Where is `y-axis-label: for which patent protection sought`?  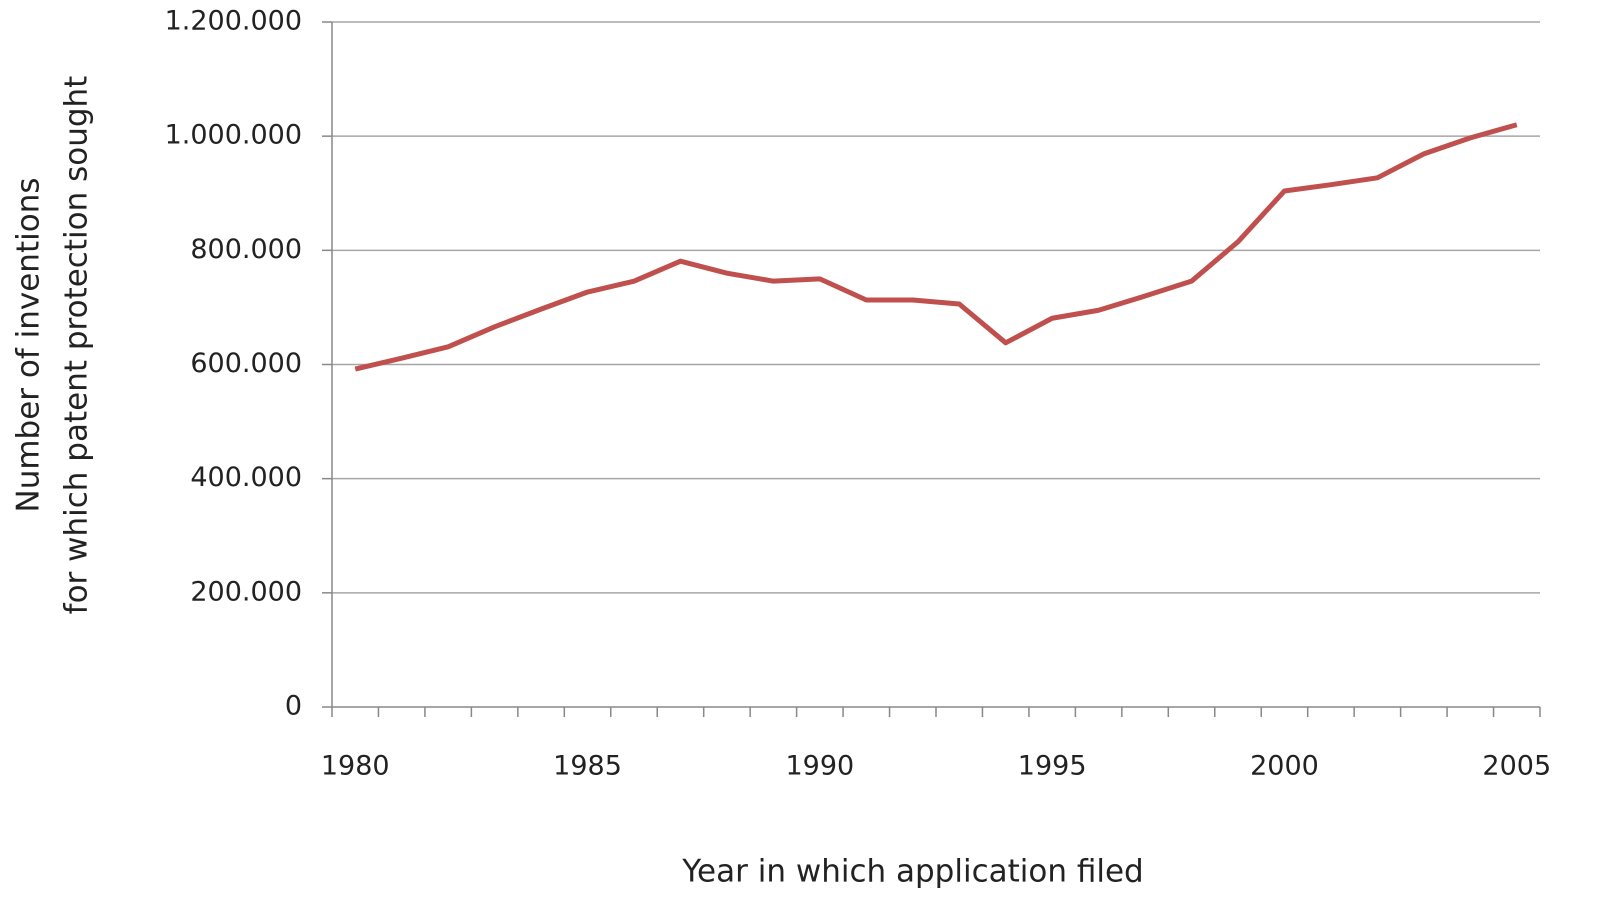 y-axis-label: for which patent protection sought is located at coordinates (77, 345).